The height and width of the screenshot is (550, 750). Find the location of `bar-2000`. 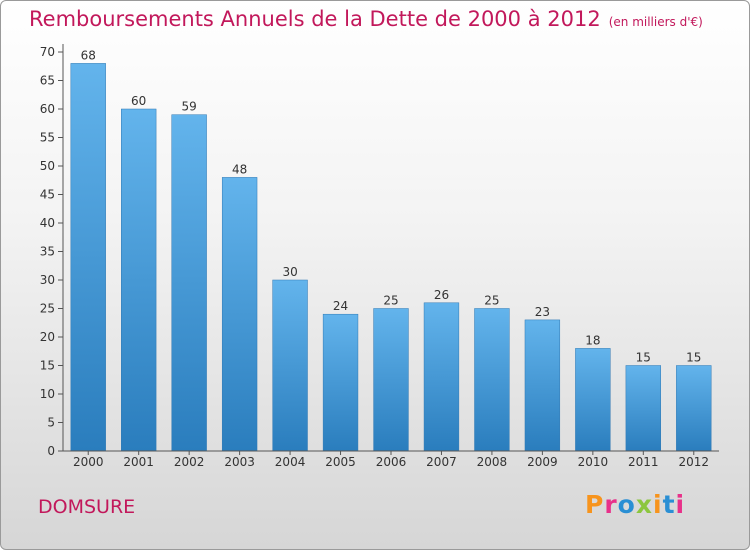

bar-2000 is located at coordinates (88, 257).